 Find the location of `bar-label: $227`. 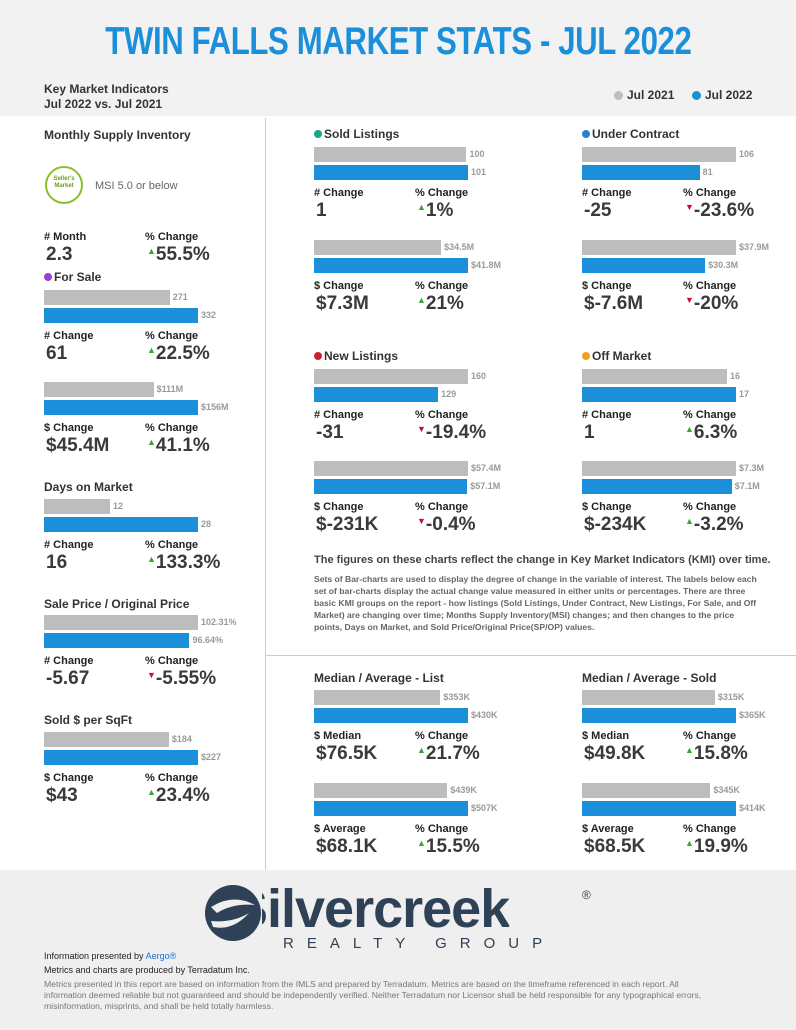

bar-label: $227 is located at coordinates (211, 757).